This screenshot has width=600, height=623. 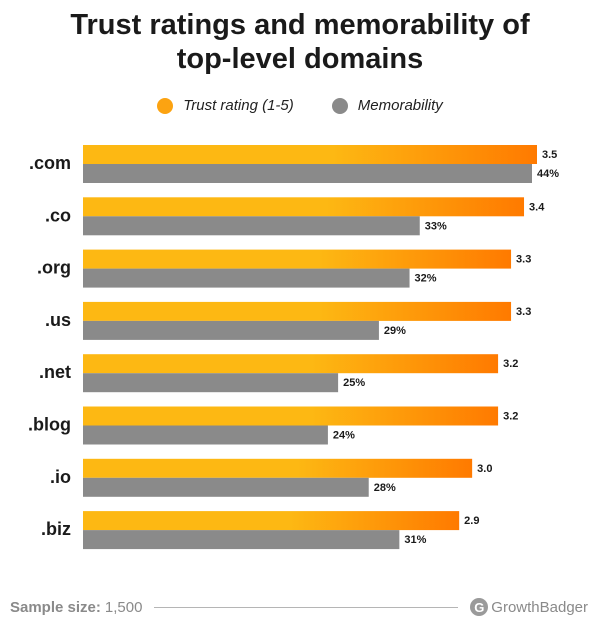 I want to click on legend-item-trust: Trust rating (1-5), so click(x=225, y=105).